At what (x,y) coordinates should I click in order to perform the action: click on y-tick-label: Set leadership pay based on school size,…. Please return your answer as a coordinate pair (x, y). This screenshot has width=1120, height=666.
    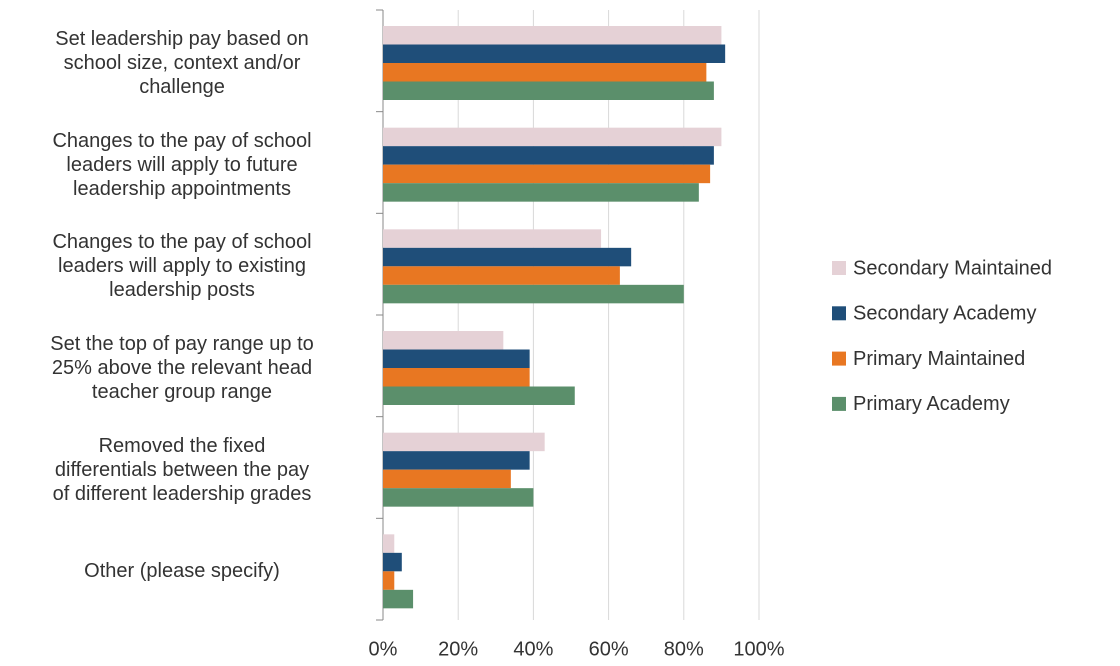
    Looking at the image, I should click on (182, 62).